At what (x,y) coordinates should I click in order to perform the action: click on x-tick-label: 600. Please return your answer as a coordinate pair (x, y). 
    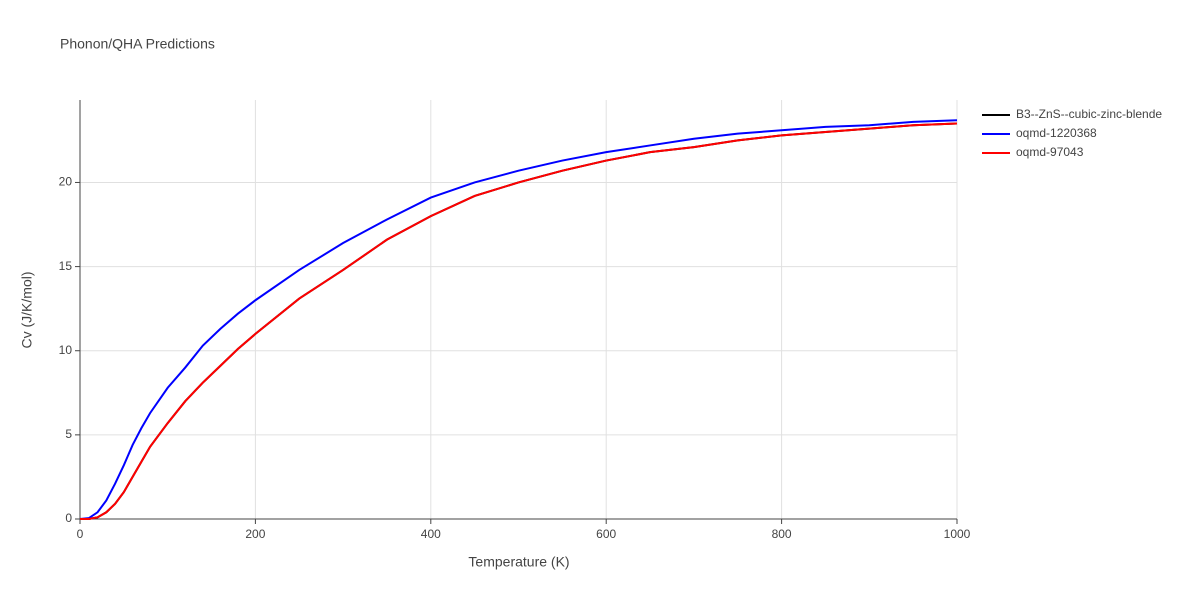
    Looking at the image, I should click on (606, 534).